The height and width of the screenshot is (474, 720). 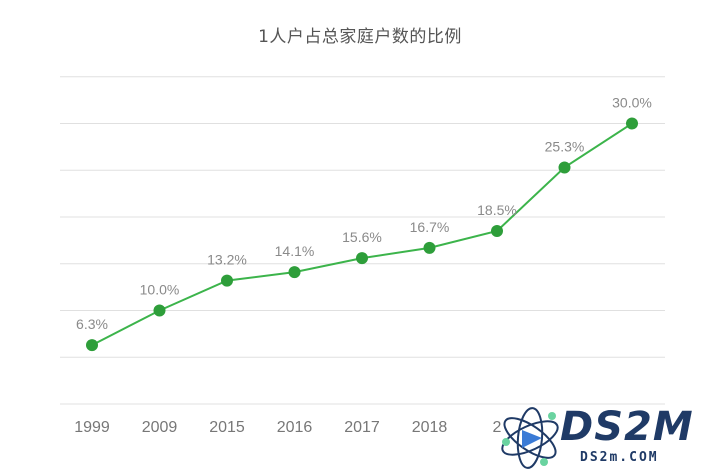 I want to click on x-tick-label: 2015, so click(x=227, y=427).